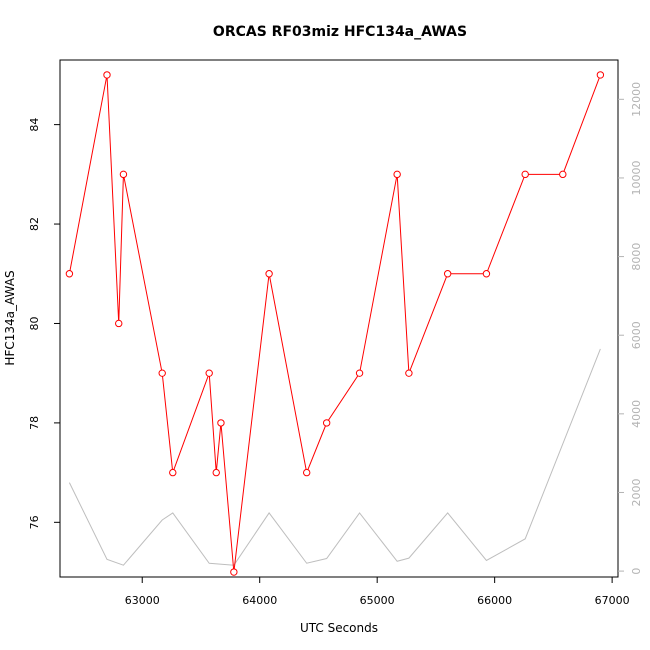 The height and width of the screenshot is (650, 650). Describe the element at coordinates (34, 323) in the screenshot. I see `y-tick-label: 80` at that location.